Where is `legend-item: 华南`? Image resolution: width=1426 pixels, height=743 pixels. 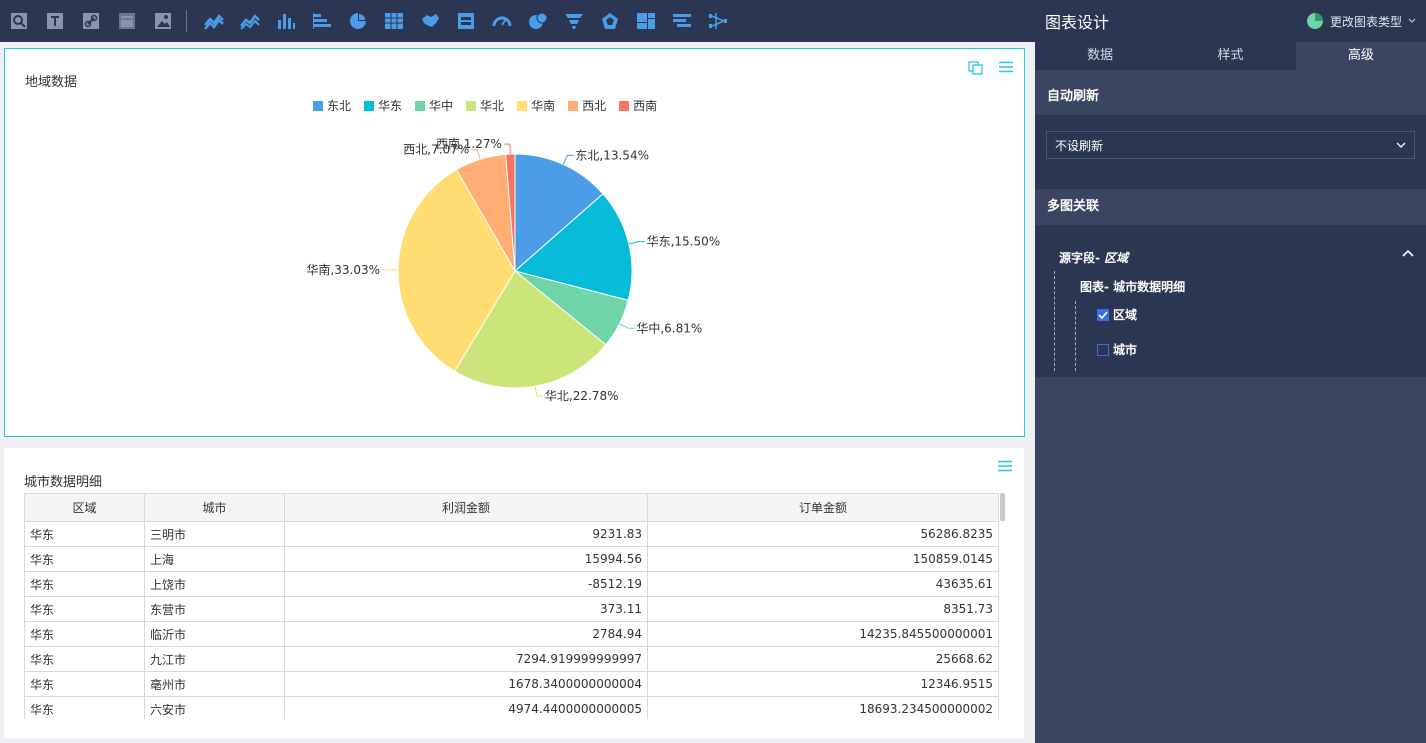
legend-item: 华南 is located at coordinates (536, 105).